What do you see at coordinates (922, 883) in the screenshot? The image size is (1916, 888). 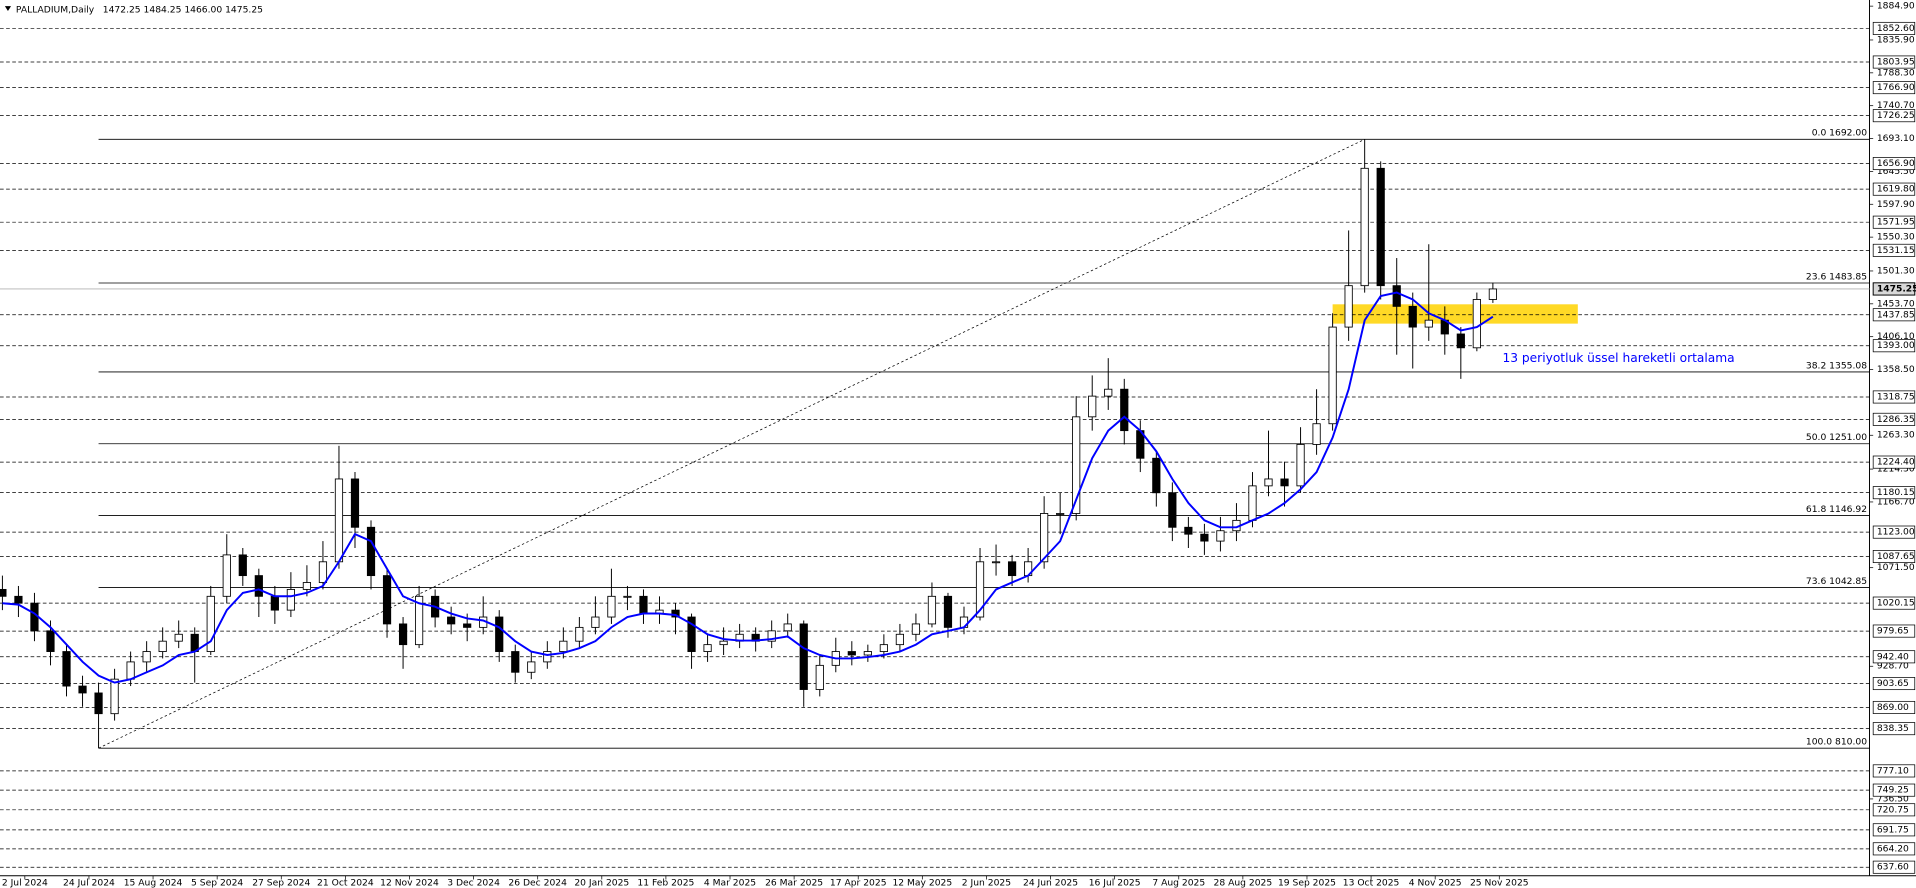 I see `x-tick-label: 12 May 2025` at bounding box center [922, 883].